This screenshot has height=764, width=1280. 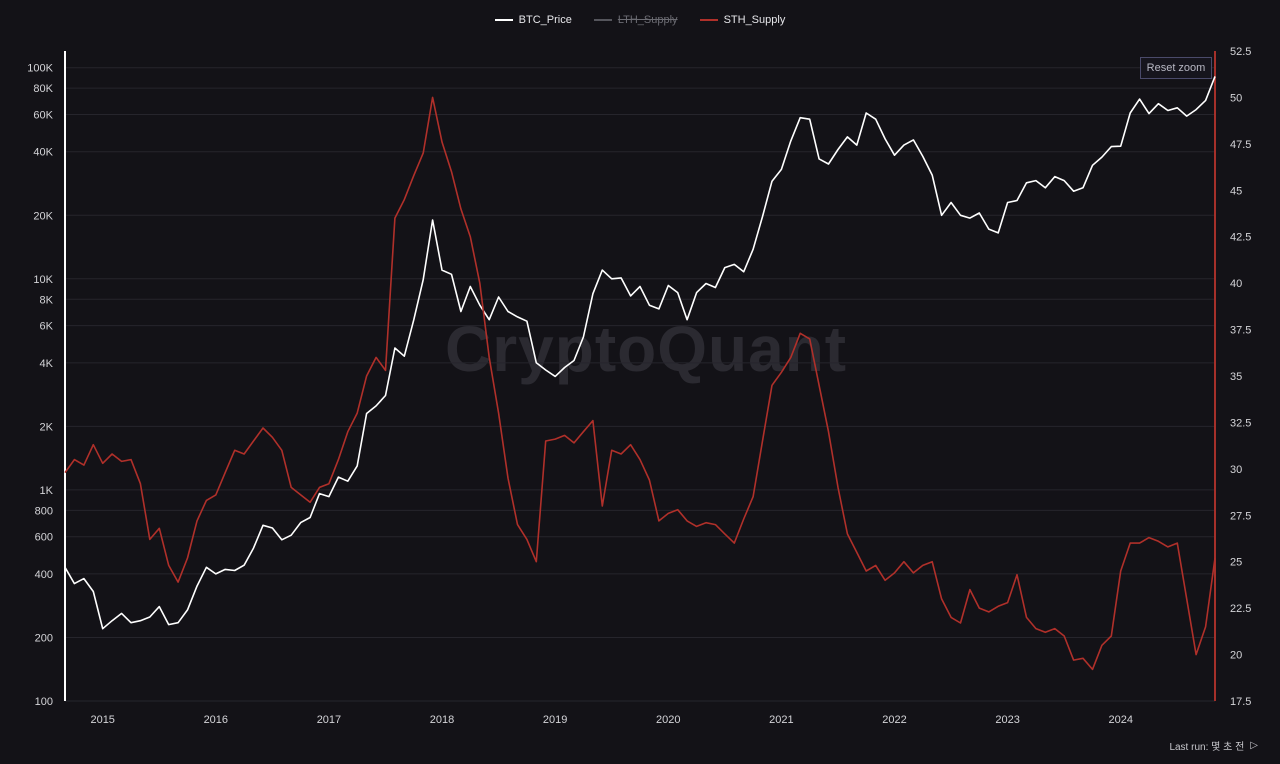 I want to click on x-tick-label: 2021, so click(x=781, y=720).